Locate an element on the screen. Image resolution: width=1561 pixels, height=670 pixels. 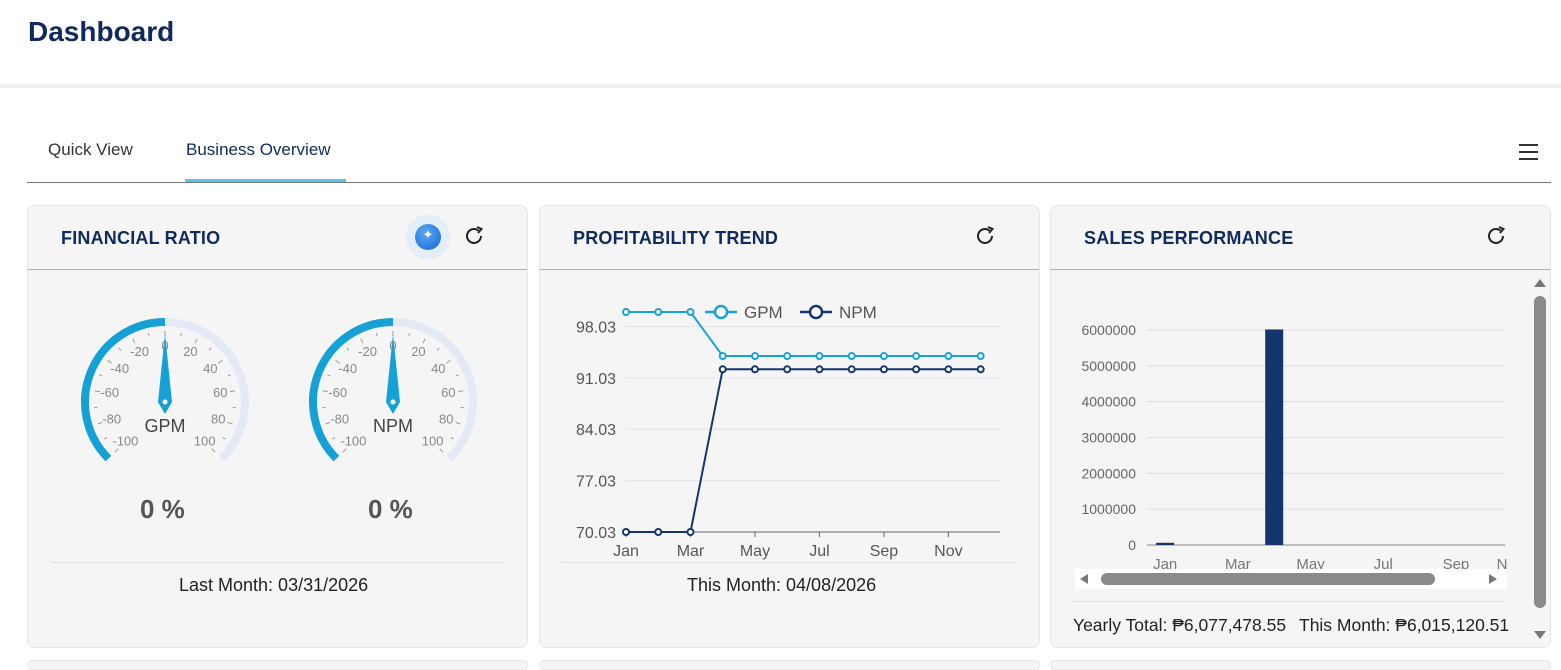
scroll-thumb is located at coordinates (1268, 579).